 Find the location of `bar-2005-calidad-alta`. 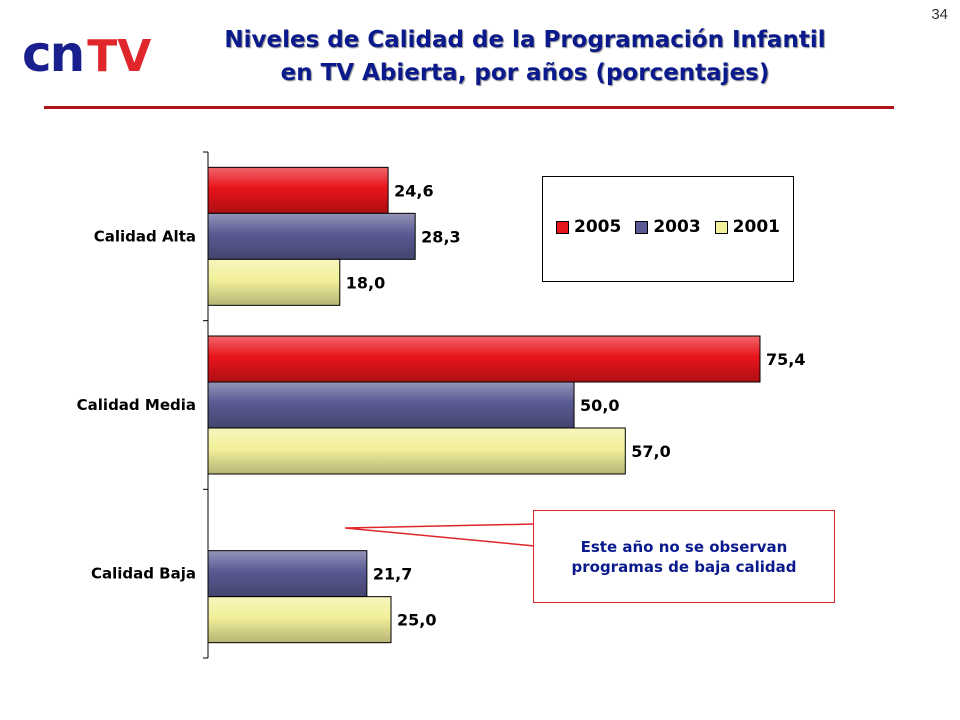

bar-2005-calidad-alta is located at coordinates (298, 190).